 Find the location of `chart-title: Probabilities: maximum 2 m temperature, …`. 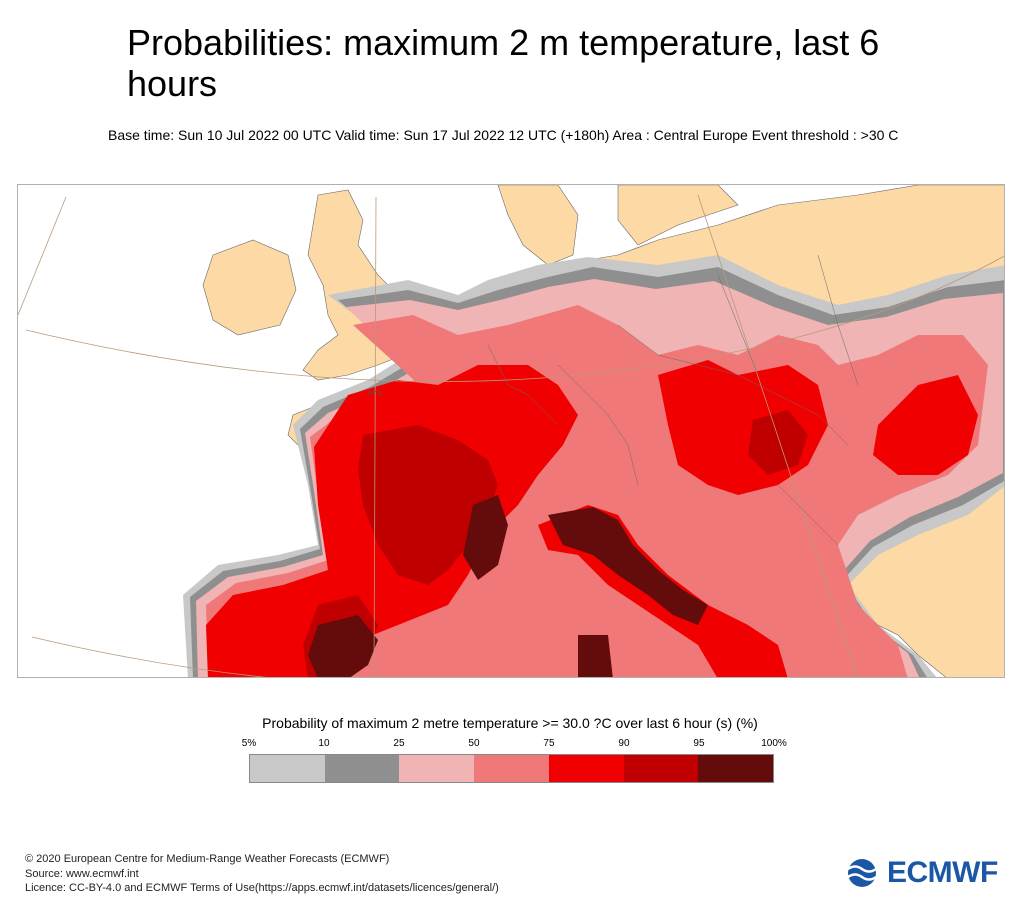

chart-title: Probabilities: maximum 2 m temperature, … is located at coordinates (503, 63).